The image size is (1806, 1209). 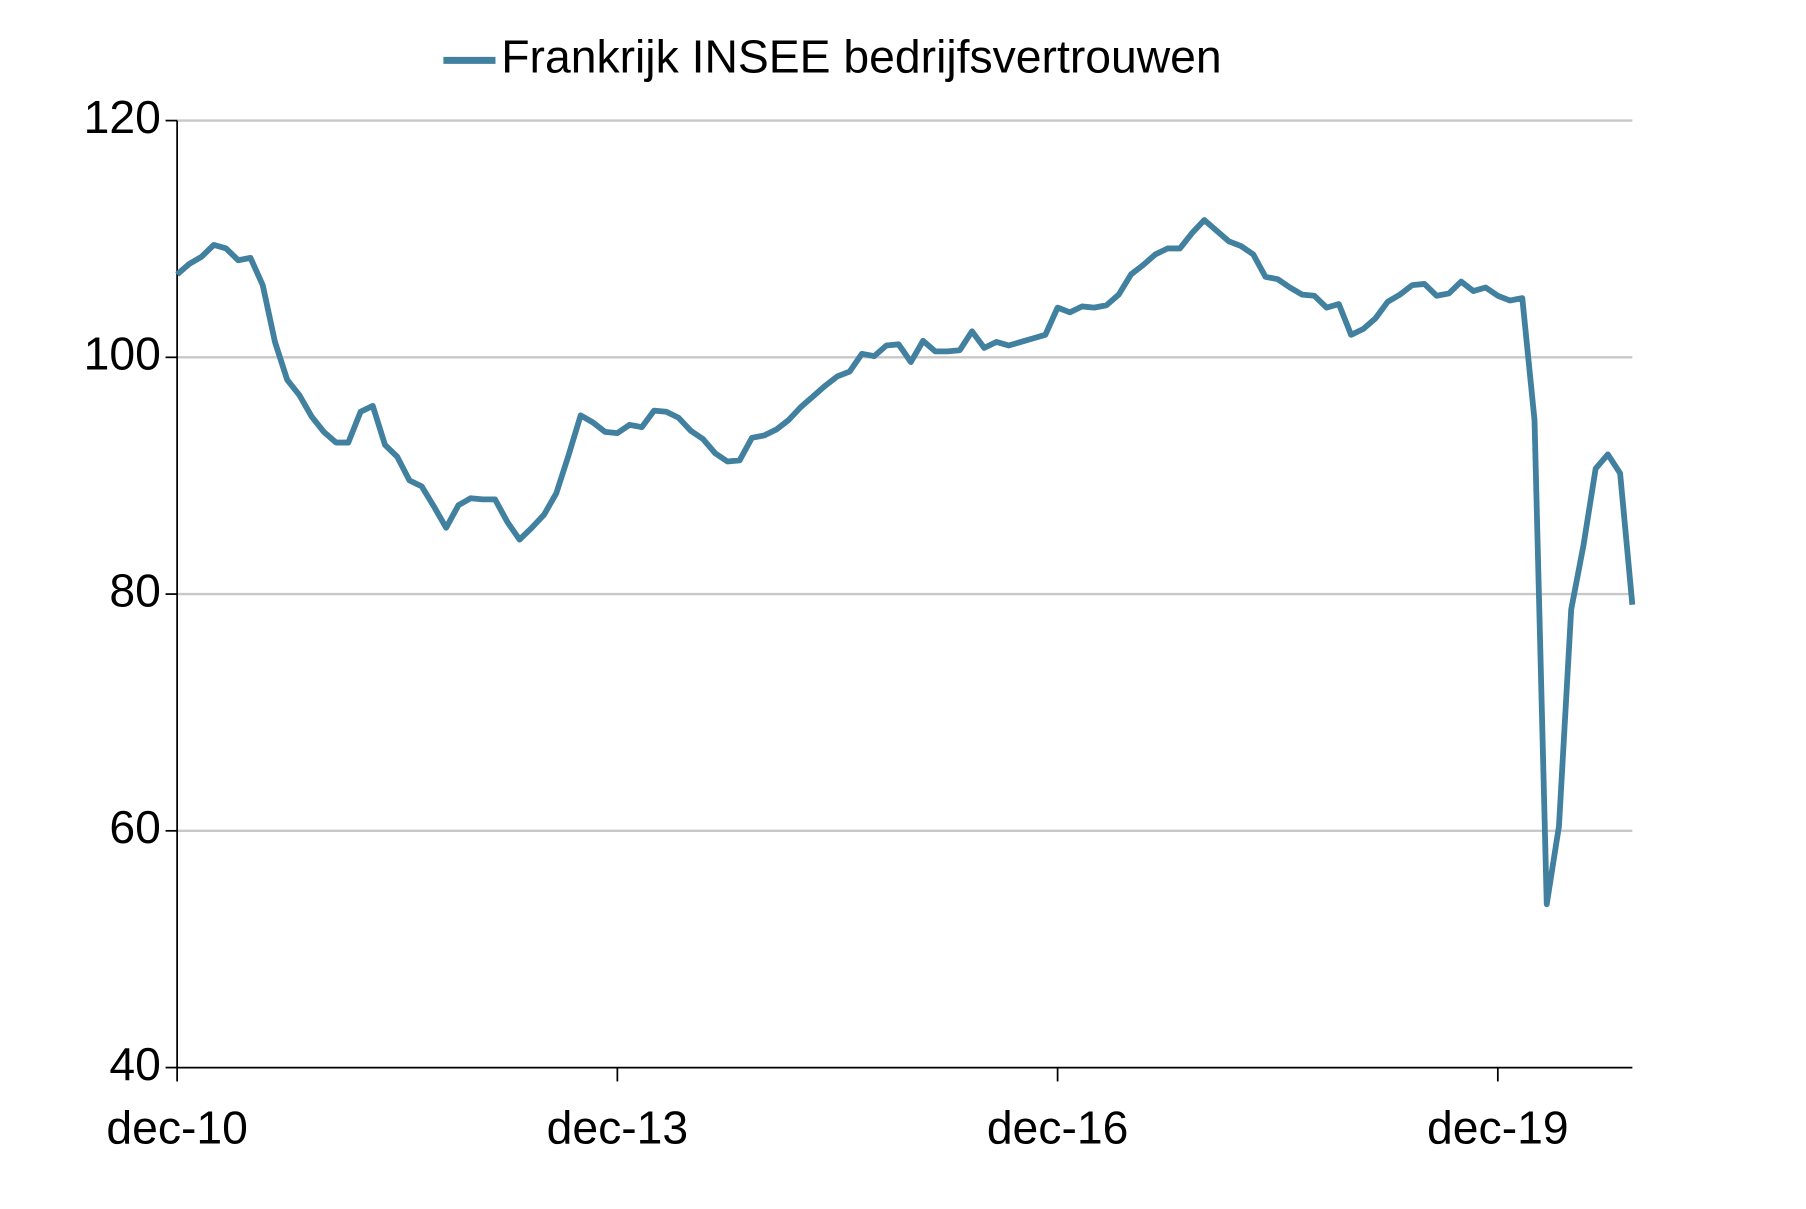 What do you see at coordinates (1058, 1127) in the screenshot?
I see `x-tick-label: dec-16` at bounding box center [1058, 1127].